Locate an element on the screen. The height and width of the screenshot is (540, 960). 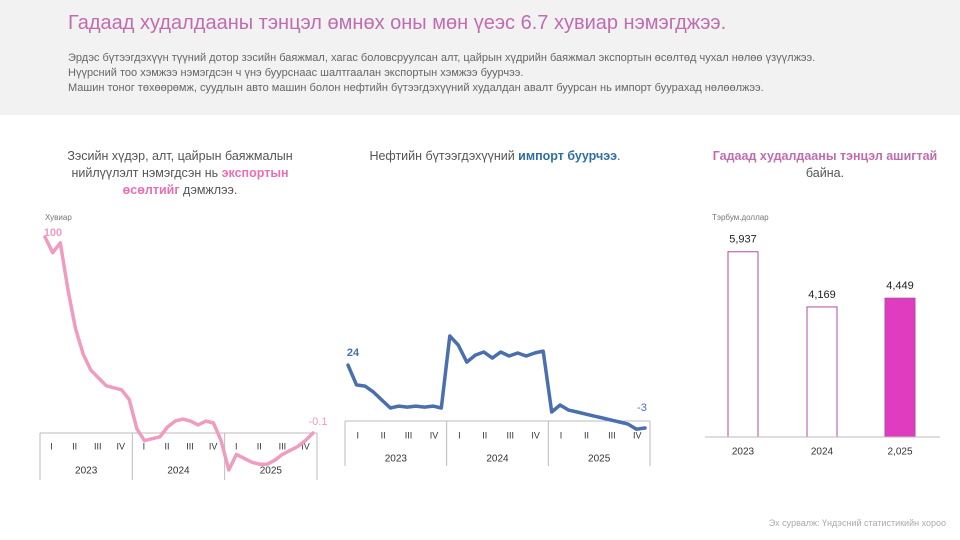
y-axis-label: Хувиар is located at coordinates (58, 217).